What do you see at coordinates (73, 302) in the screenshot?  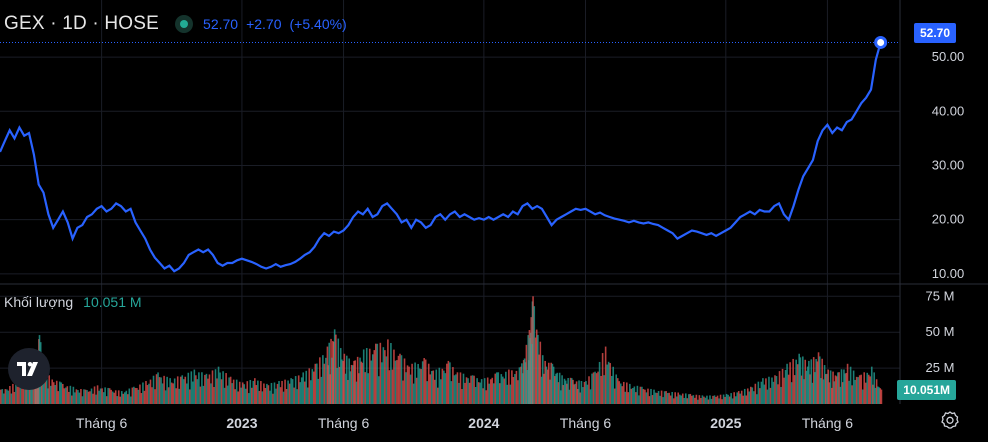 I see `volume-legend: Khối lượng 10.051 M` at bounding box center [73, 302].